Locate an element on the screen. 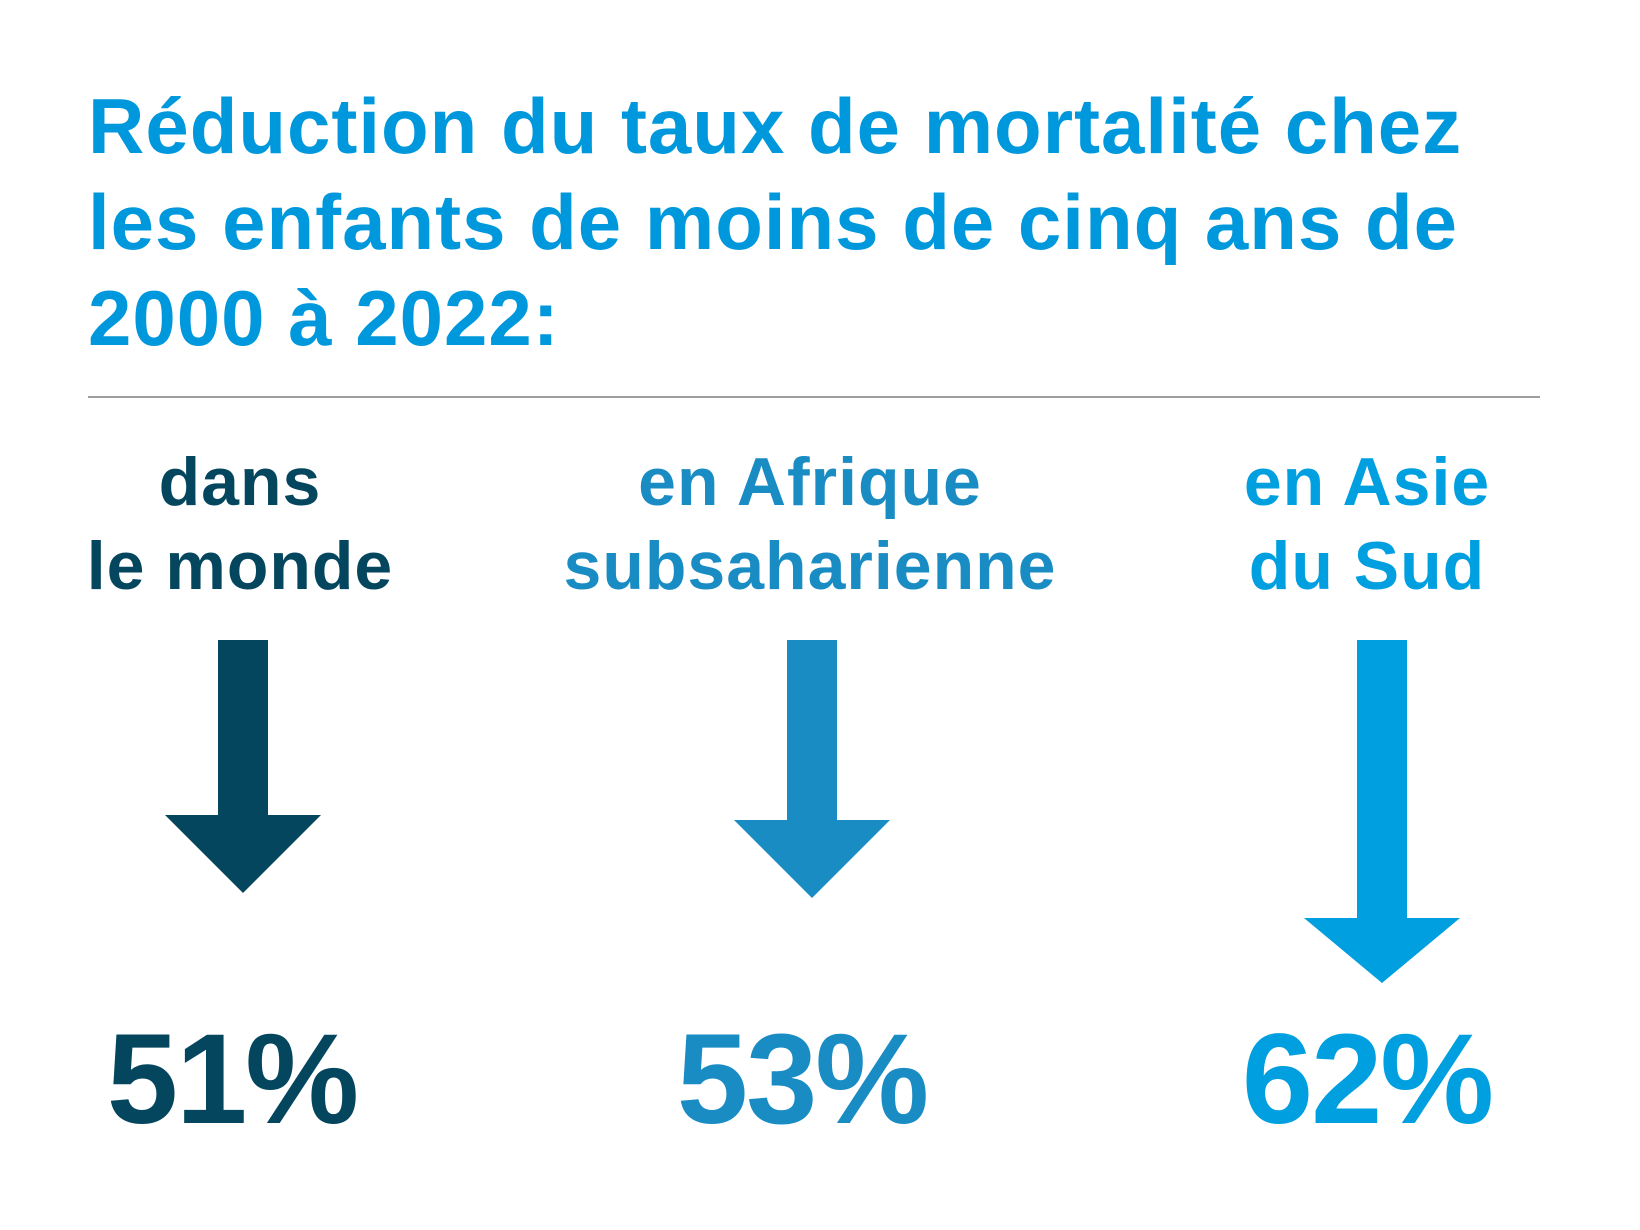 The image size is (1640, 1230). region-asia: en Asie du Sud is located at coordinates (1363, 524).